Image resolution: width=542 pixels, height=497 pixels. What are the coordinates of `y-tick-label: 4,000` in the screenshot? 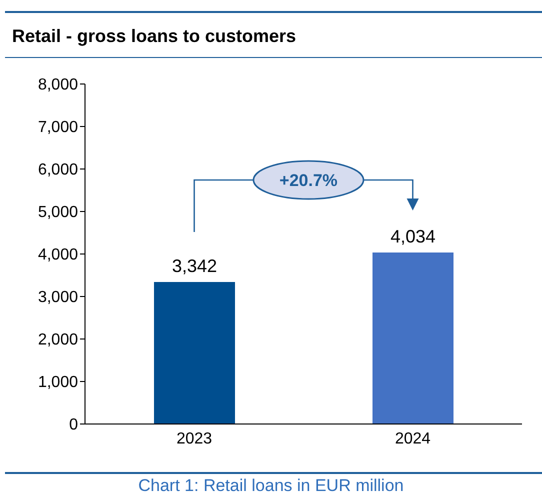 It's located at (58, 255).